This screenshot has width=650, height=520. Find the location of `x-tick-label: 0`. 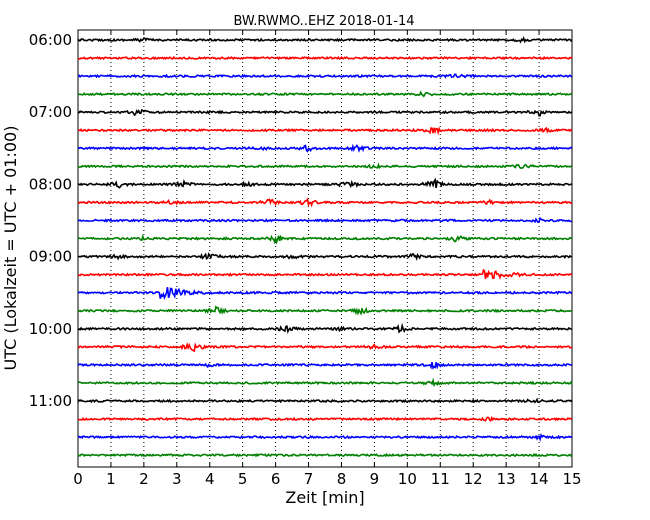

x-tick-label: 0 is located at coordinates (78, 479).